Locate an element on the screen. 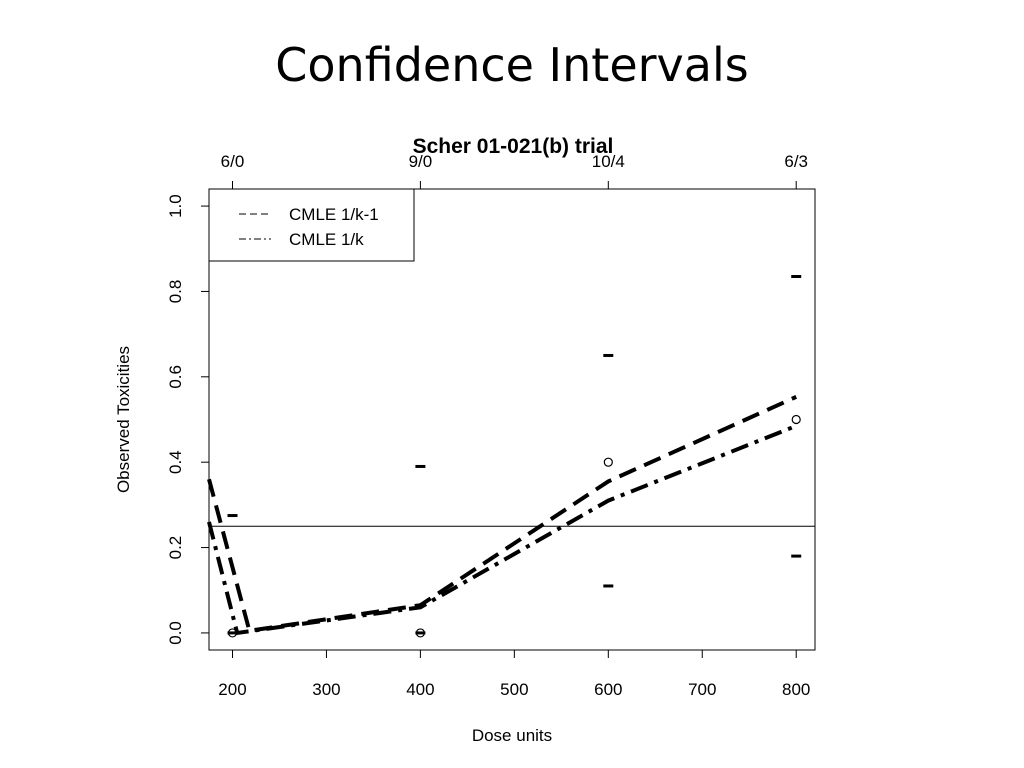 This screenshot has width=1024, height=768. chart-title: Scher 01-021(b) trial is located at coordinates (513, 146).